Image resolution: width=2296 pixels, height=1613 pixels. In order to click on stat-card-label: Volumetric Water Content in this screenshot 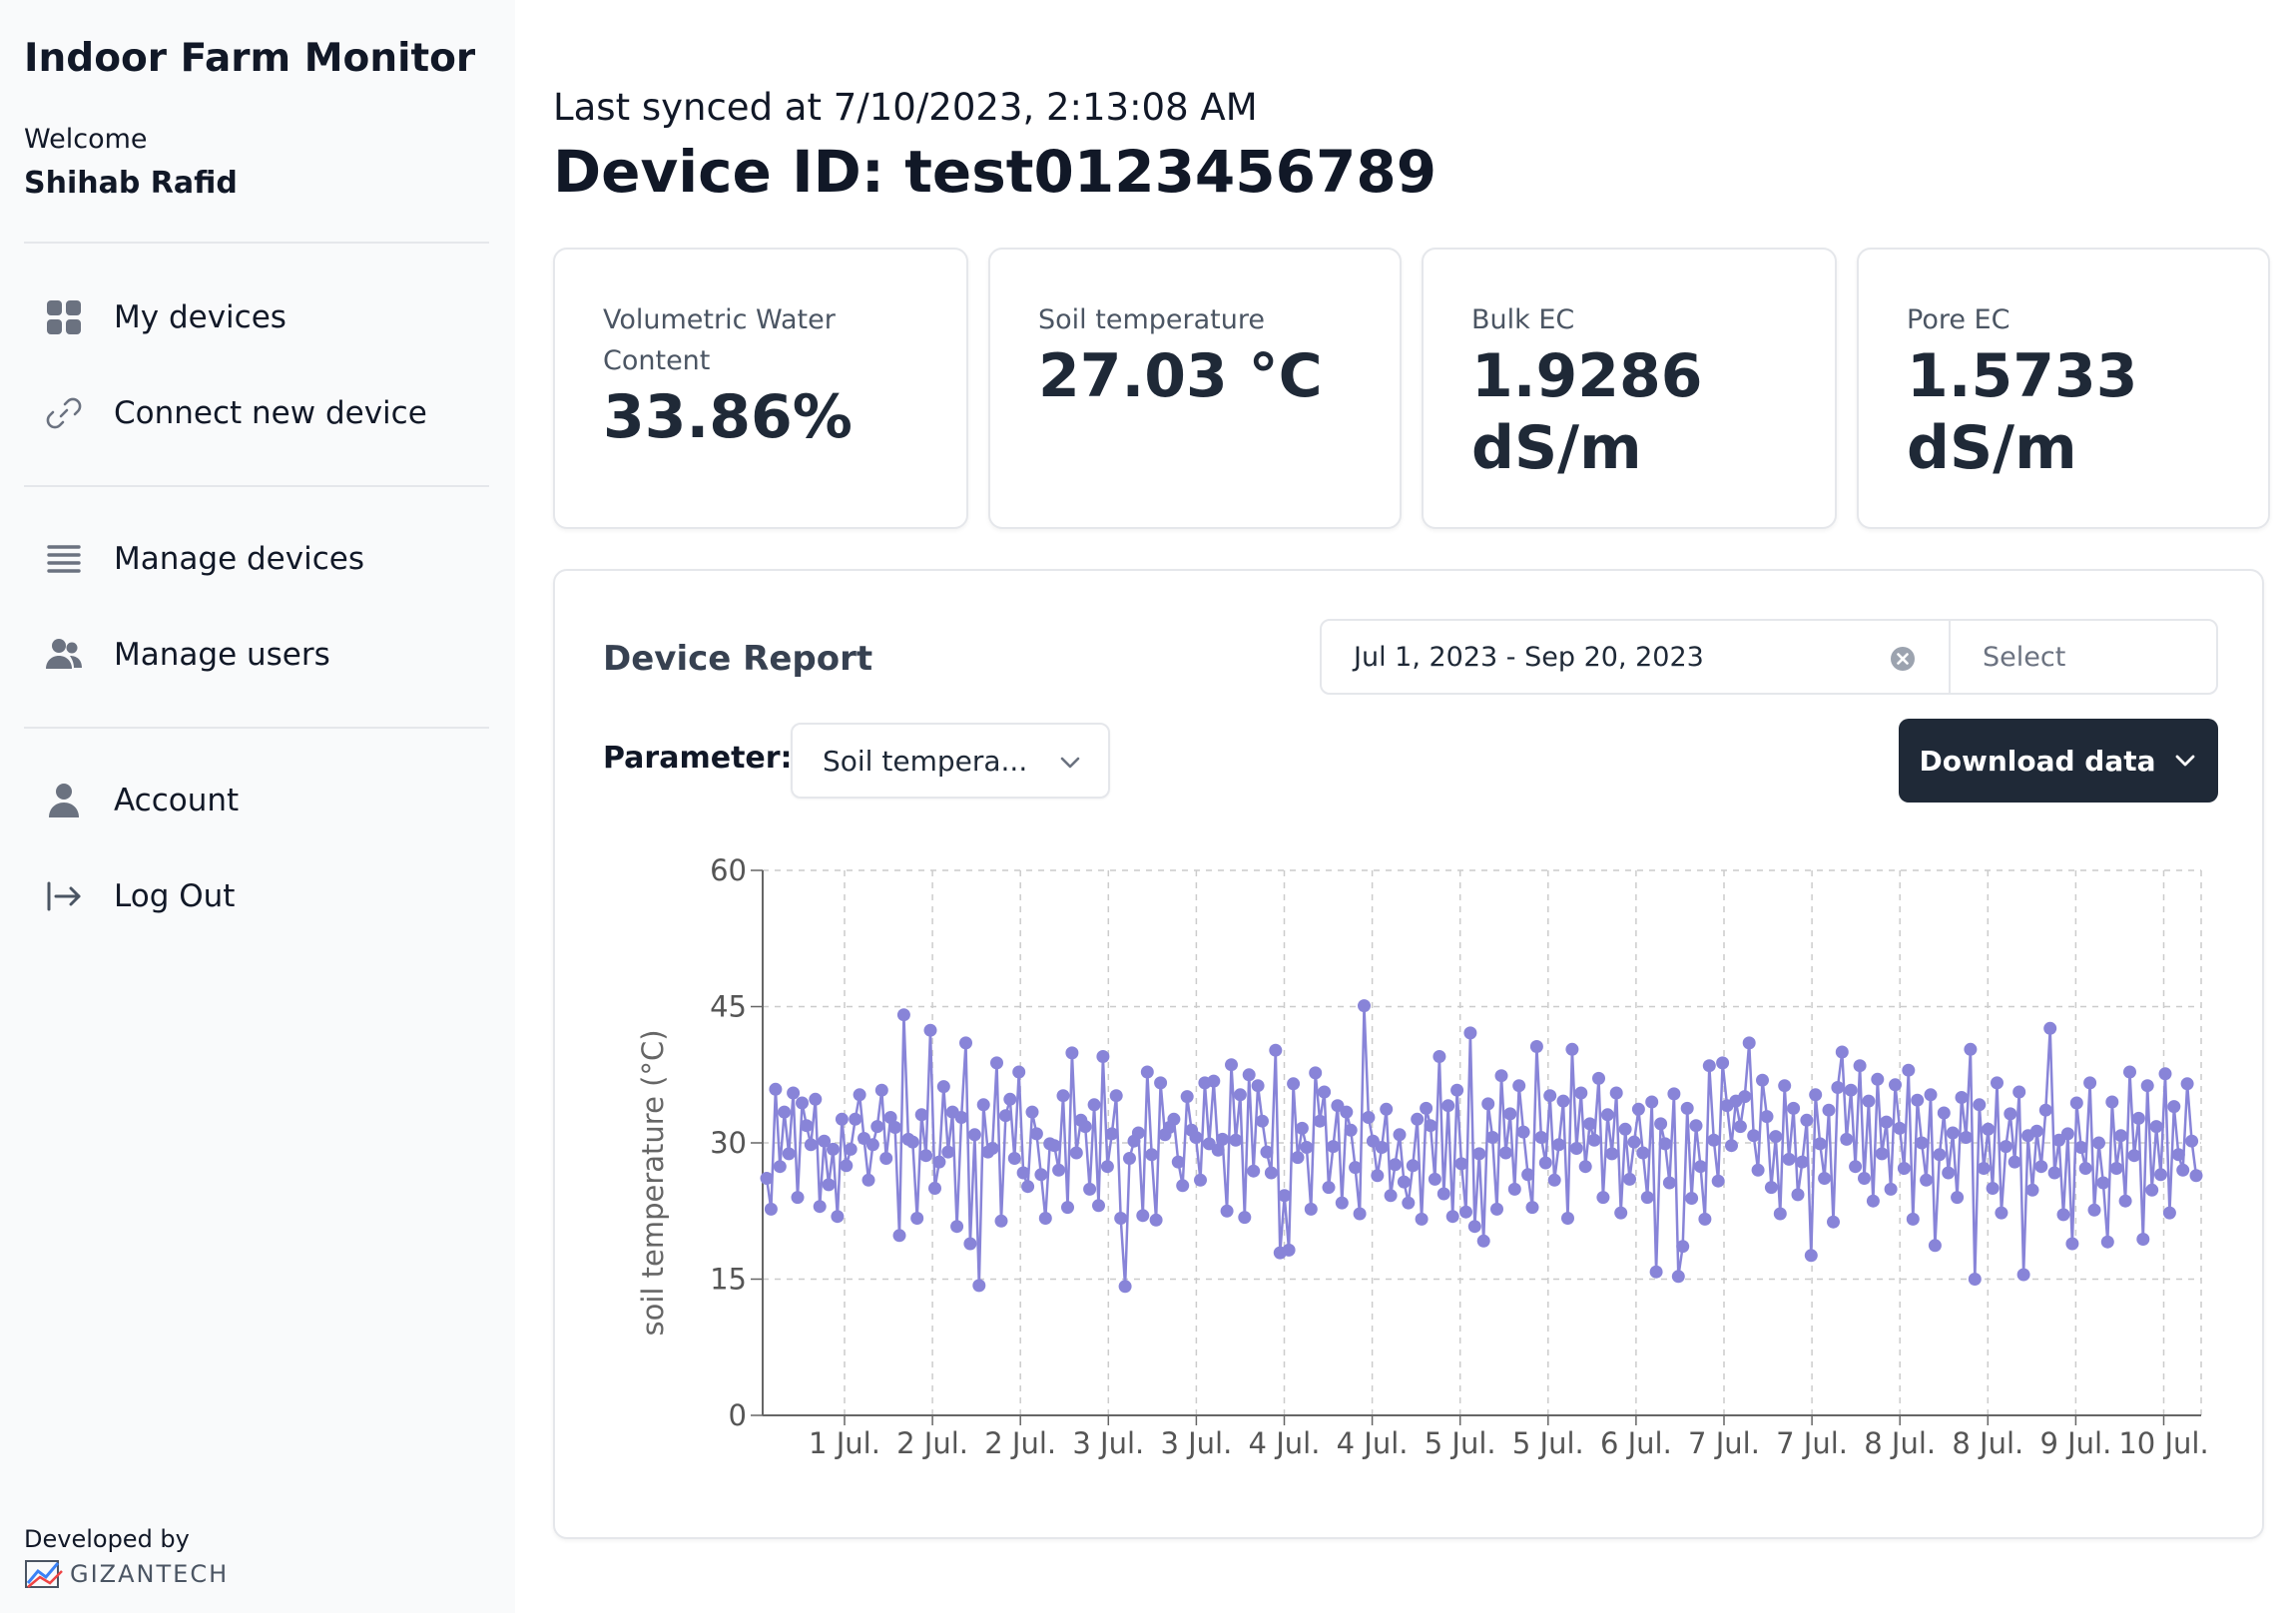, I will do `click(719, 340)`.